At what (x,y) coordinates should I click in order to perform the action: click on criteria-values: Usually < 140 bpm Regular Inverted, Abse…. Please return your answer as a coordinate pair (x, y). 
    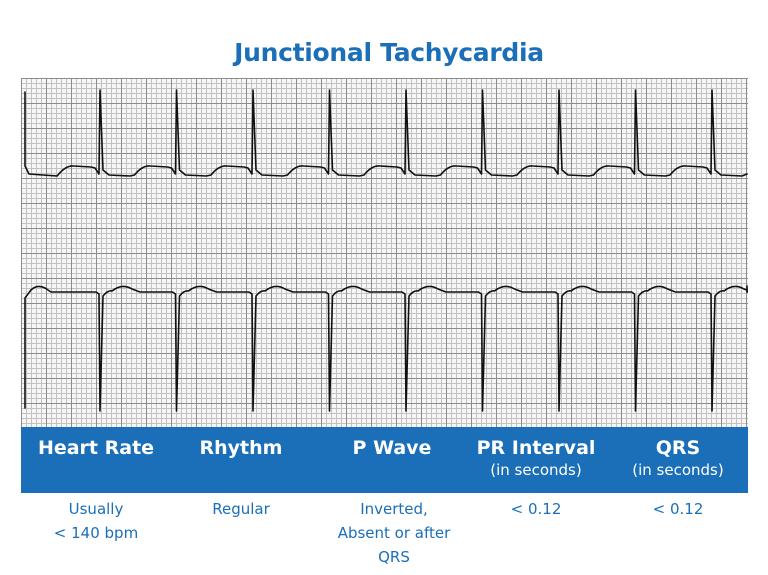
    Looking at the image, I should click on (384, 536).